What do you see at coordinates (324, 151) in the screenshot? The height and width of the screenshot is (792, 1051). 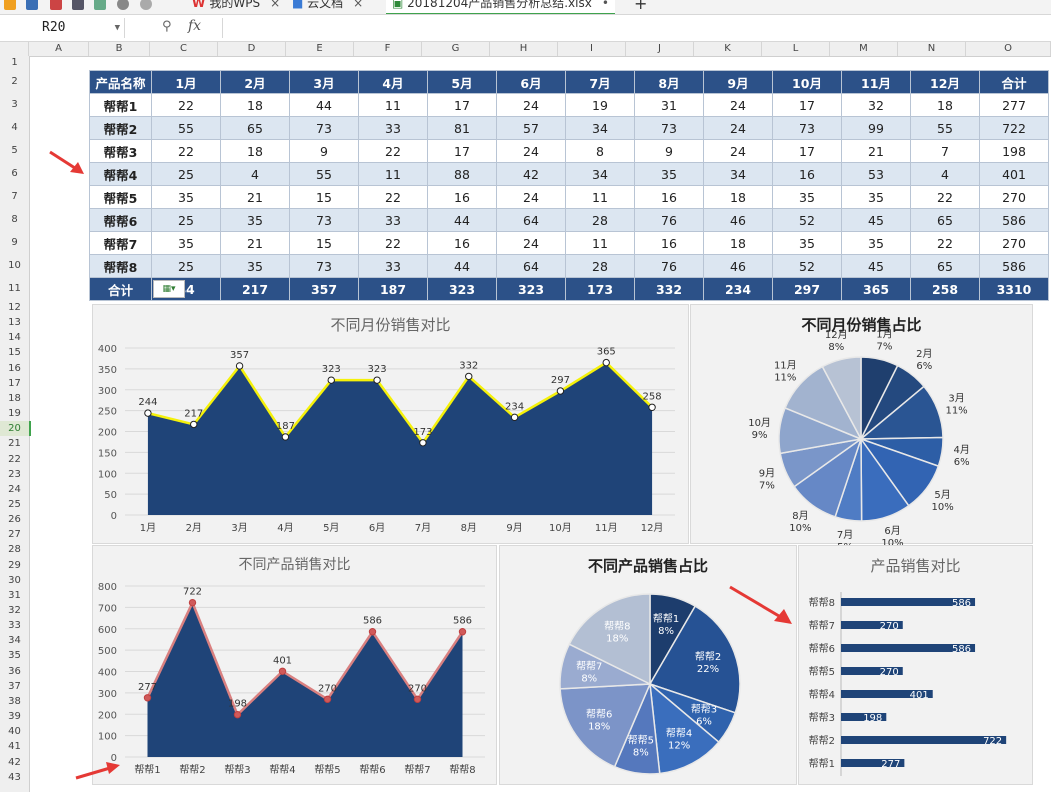 I see `table-cell: 9` at bounding box center [324, 151].